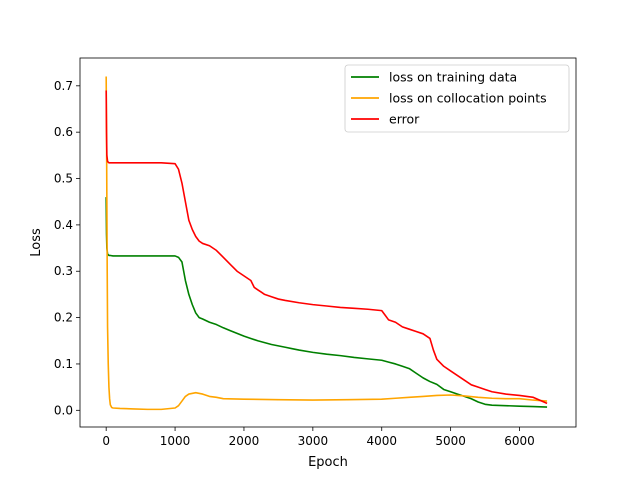  I want to click on x-axis-label: Epoch, so click(328, 462).